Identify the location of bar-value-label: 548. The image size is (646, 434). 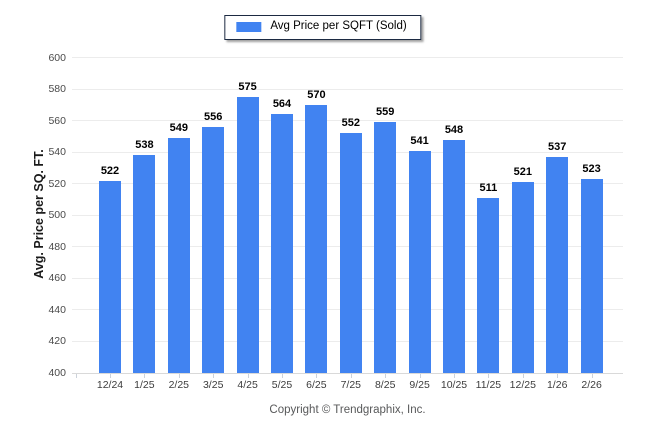
(454, 129).